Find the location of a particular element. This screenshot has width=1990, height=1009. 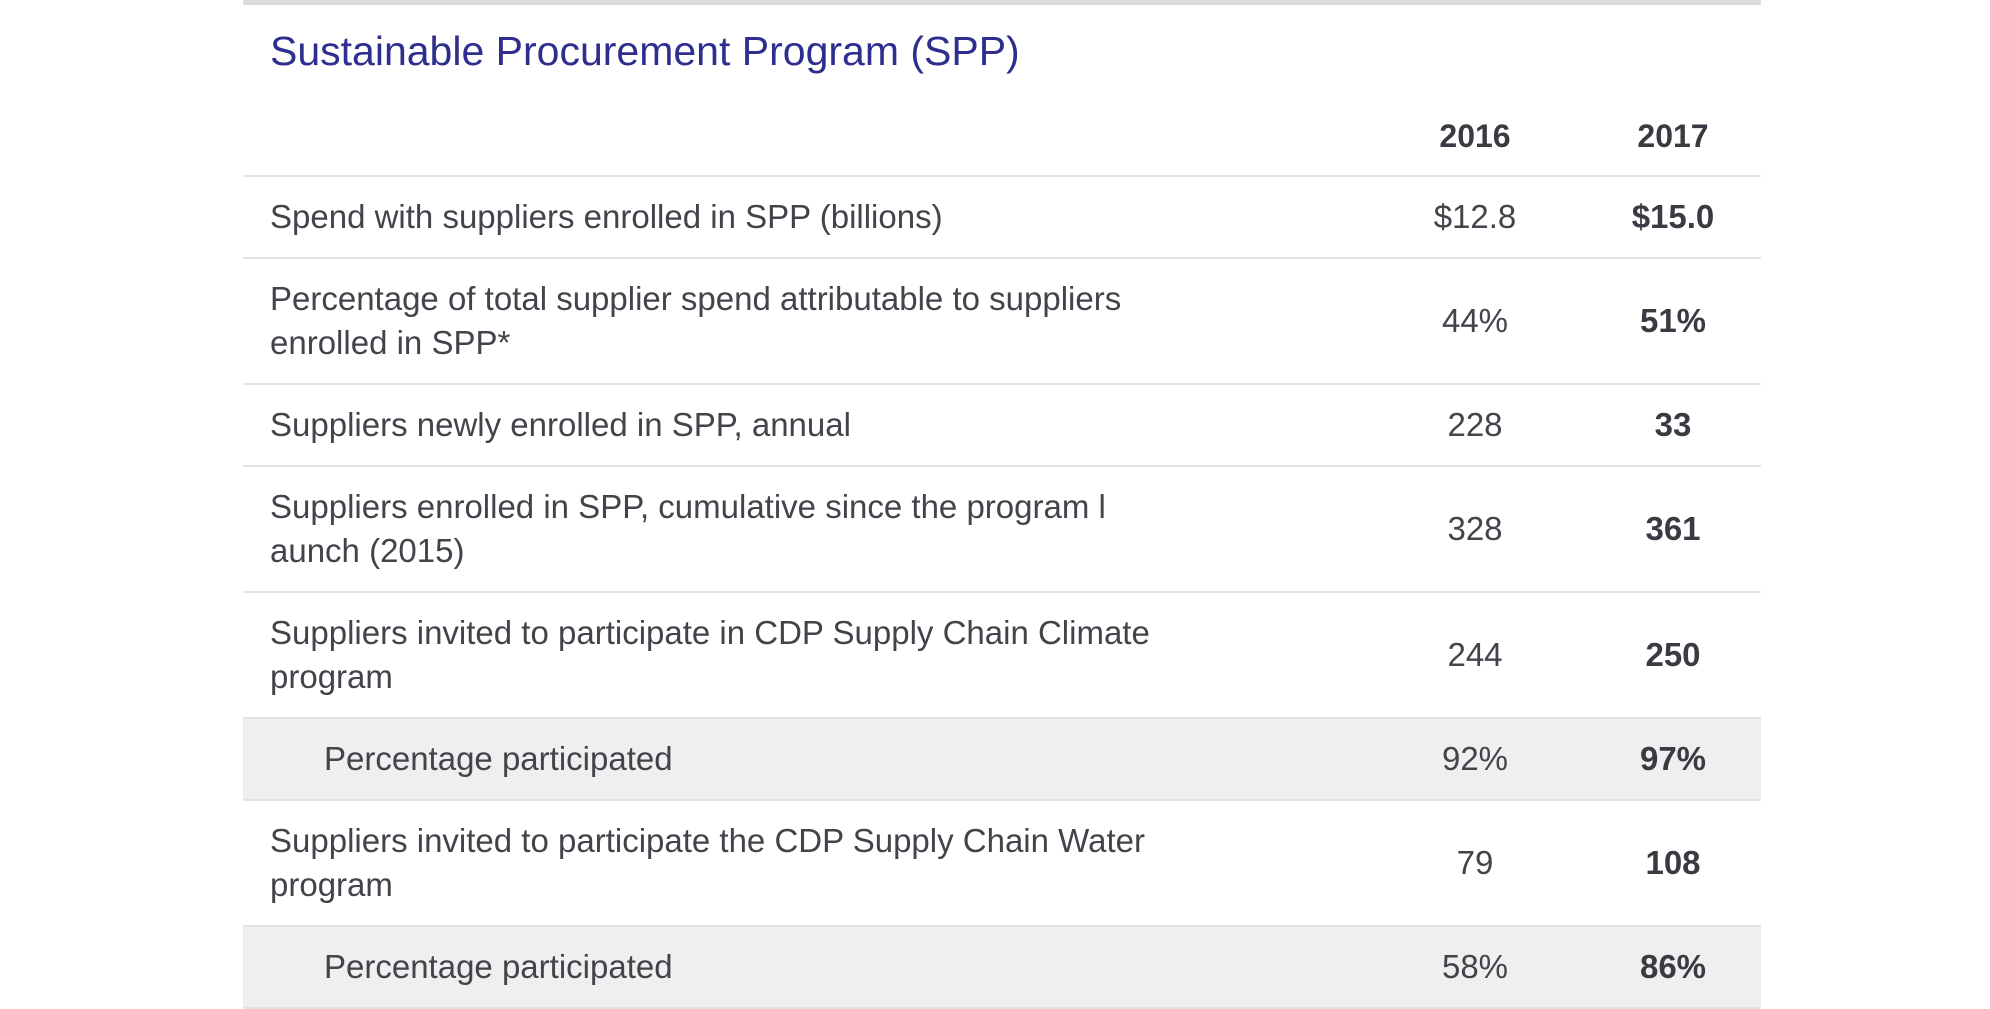

value-2017: 86% is located at coordinates (1673, 967).